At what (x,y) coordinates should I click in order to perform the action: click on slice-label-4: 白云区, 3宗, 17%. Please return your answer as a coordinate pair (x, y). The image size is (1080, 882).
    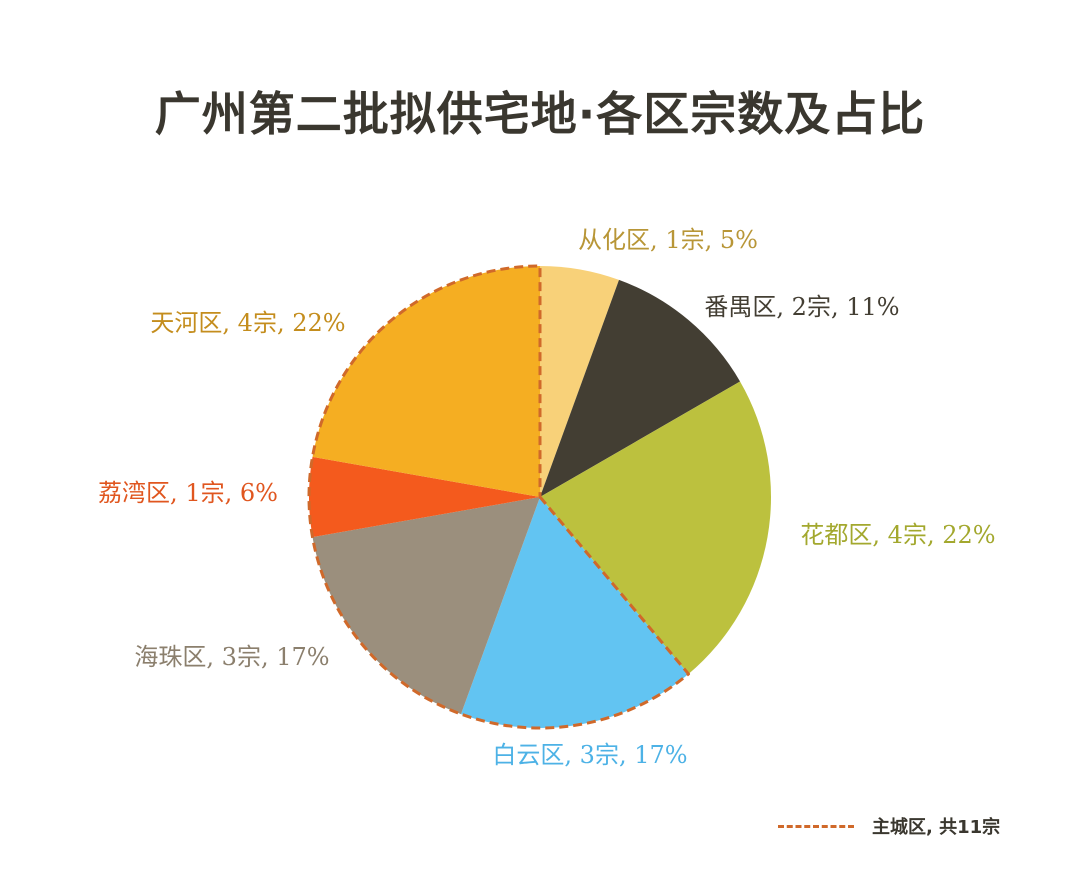
    Looking at the image, I should click on (589, 755).